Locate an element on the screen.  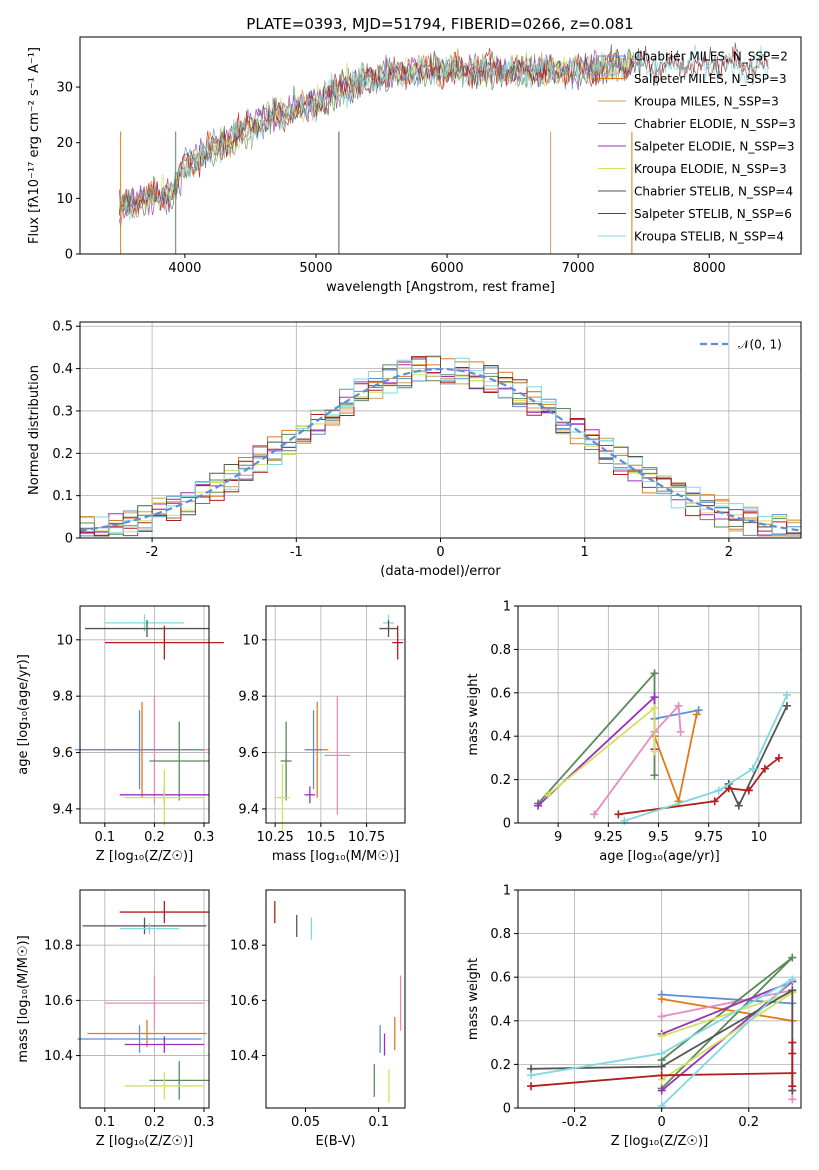
y-tick-label: 1 is located at coordinates (507, 891).